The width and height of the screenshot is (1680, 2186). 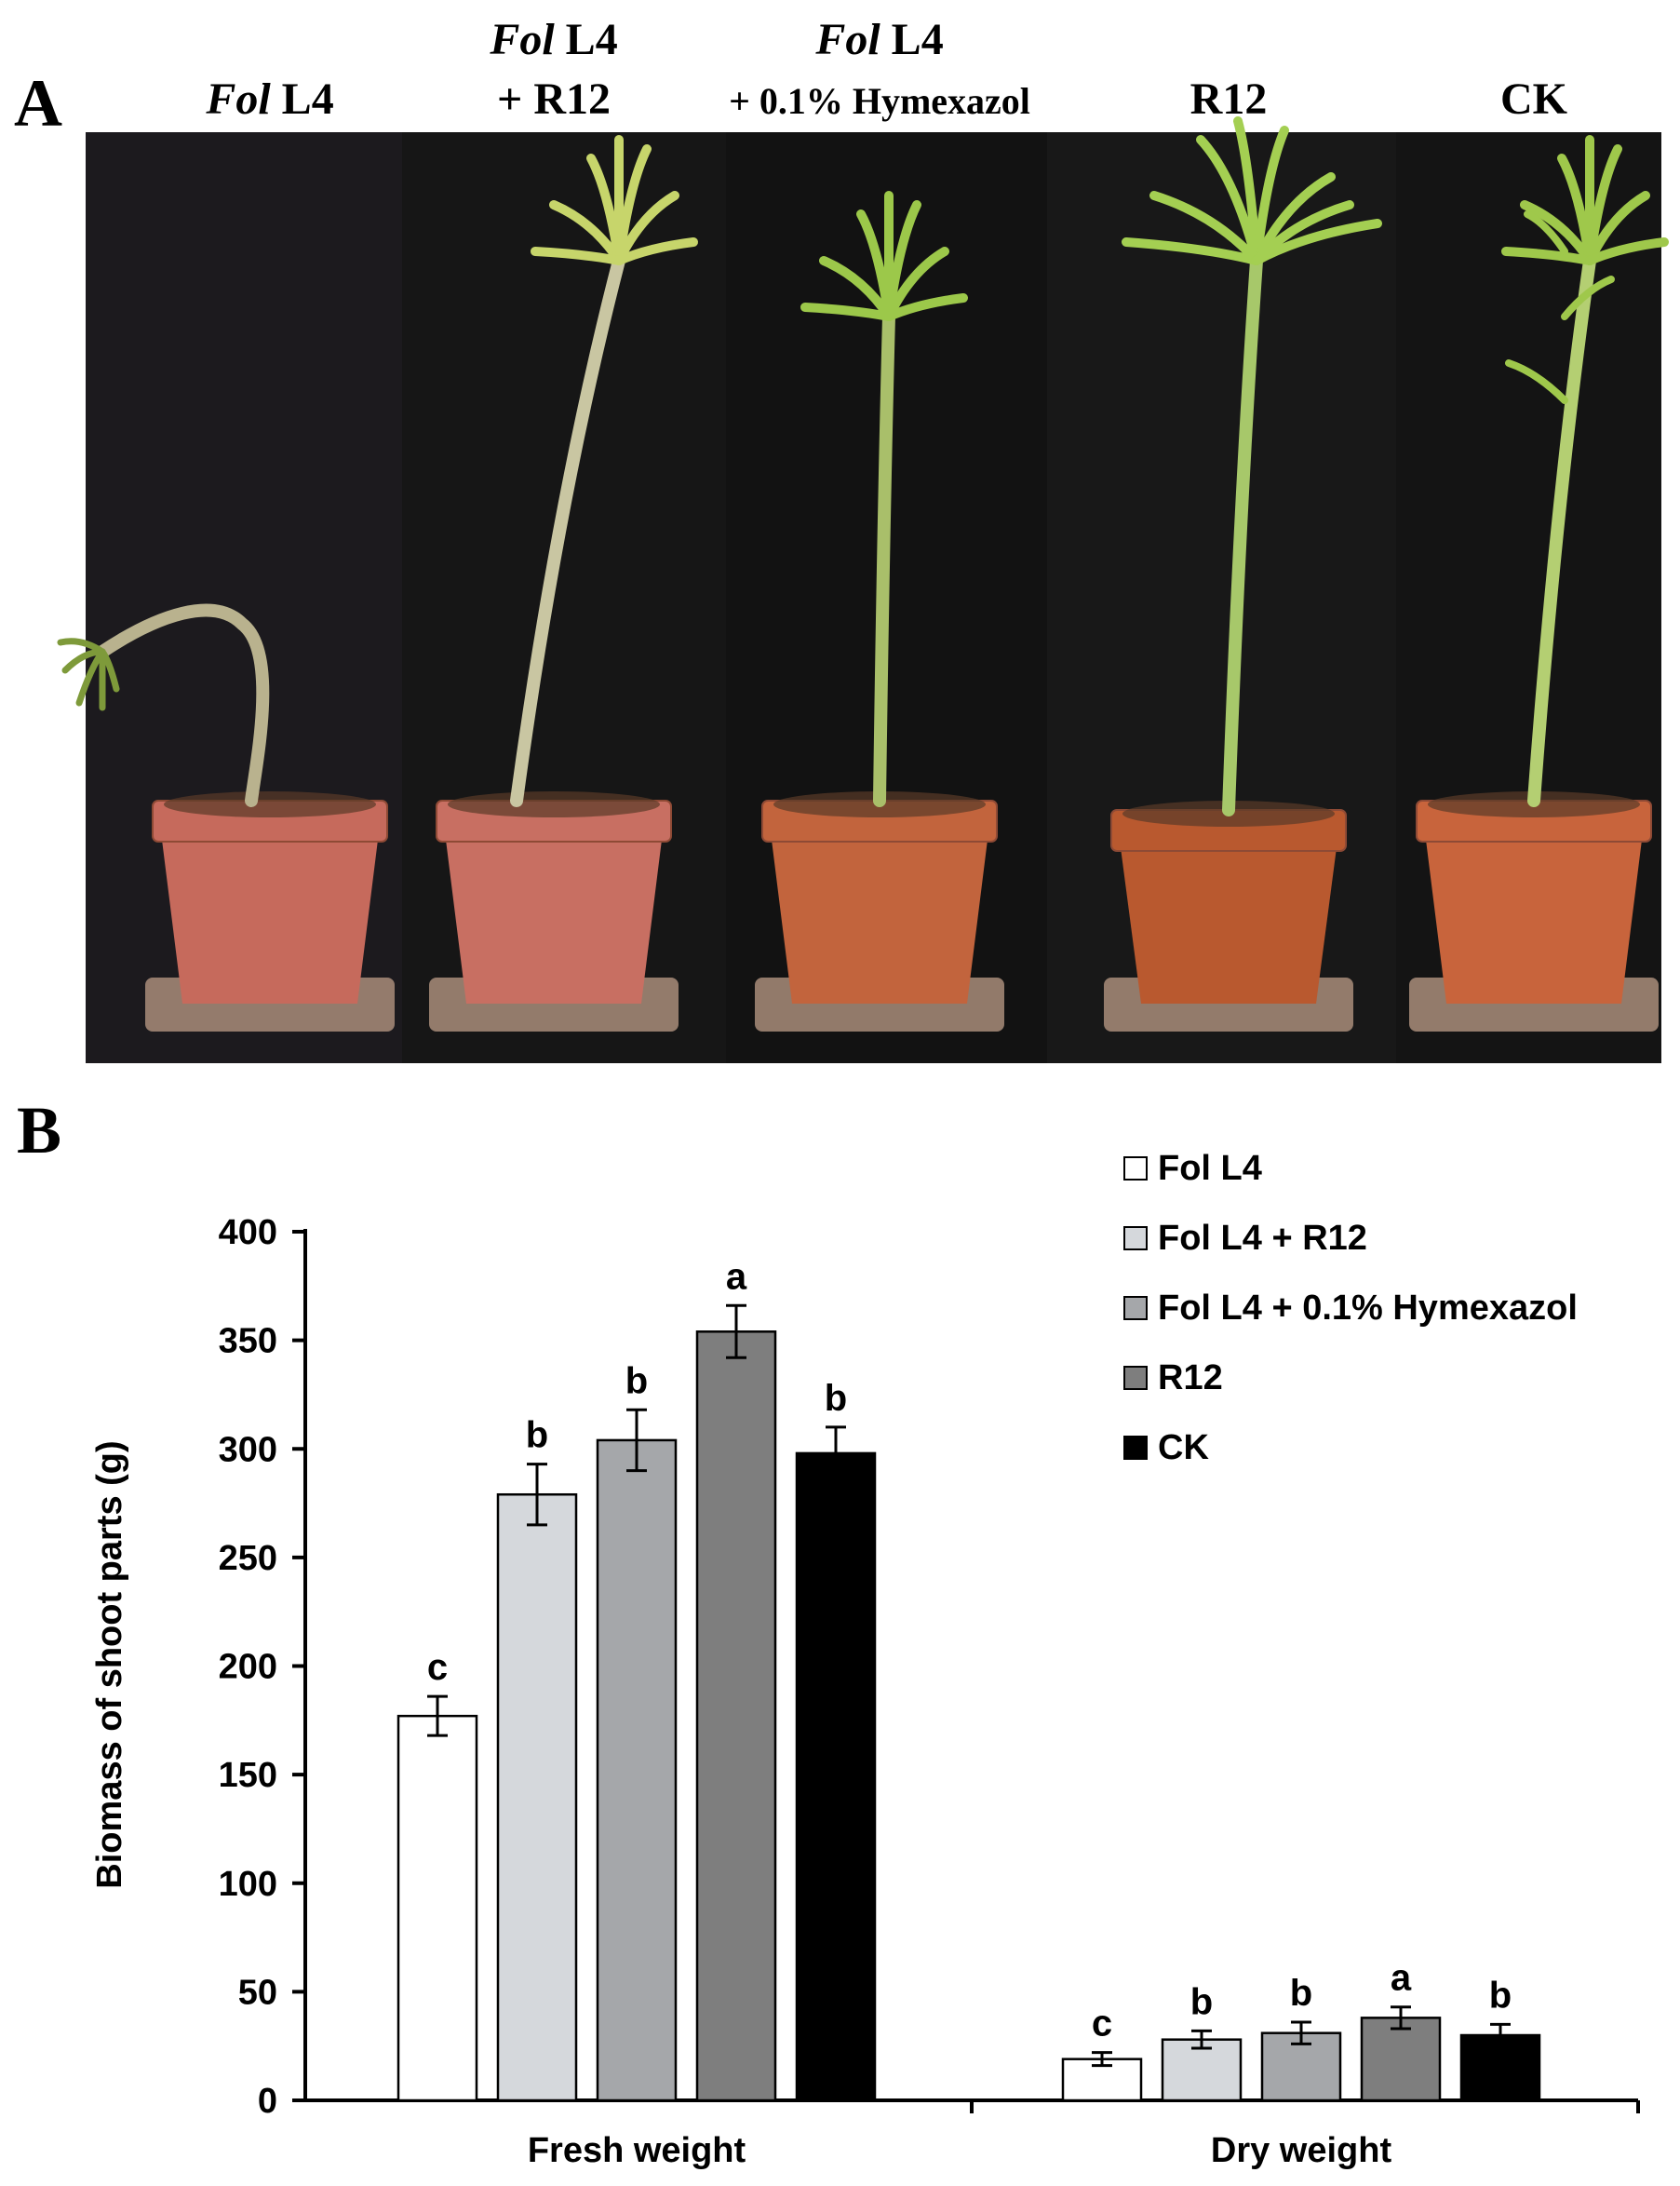 I want to click on x-category-label: Dry weight, so click(x=1301, y=2150).